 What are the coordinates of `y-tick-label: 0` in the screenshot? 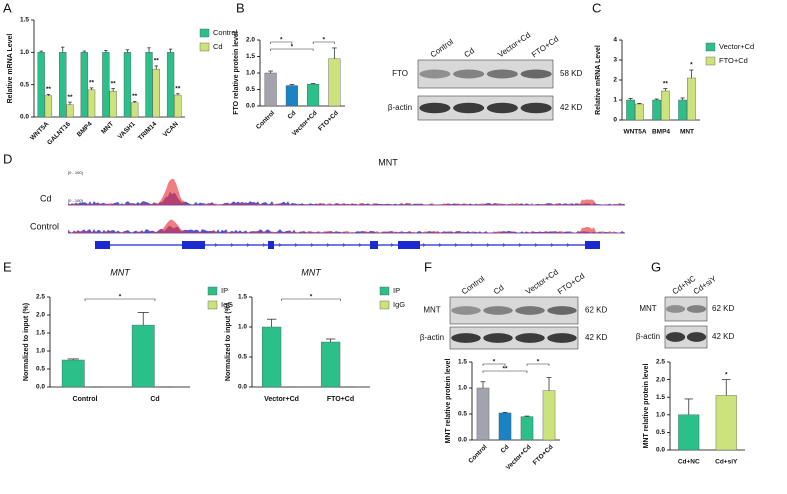 It's located at (615, 120).